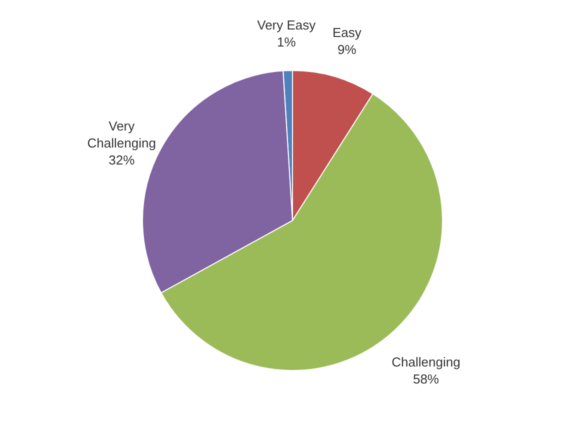  I want to click on data-label: 9%, so click(347, 50).